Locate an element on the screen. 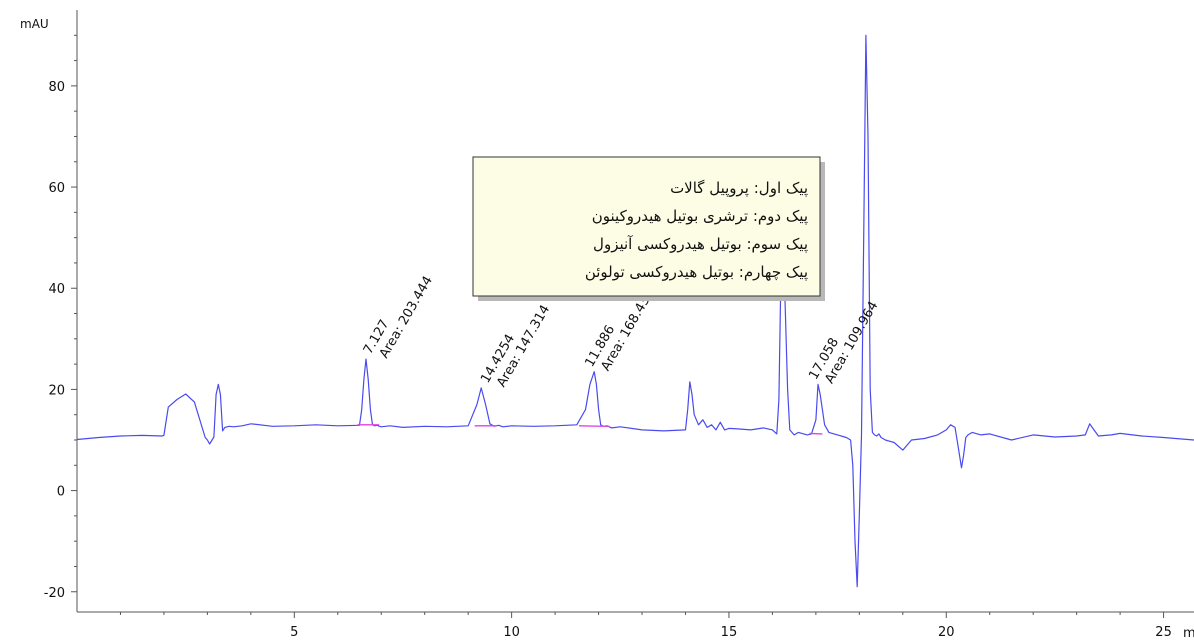 The height and width of the screenshot is (641, 1194). y-tick-label: 0 is located at coordinates (61, 492).